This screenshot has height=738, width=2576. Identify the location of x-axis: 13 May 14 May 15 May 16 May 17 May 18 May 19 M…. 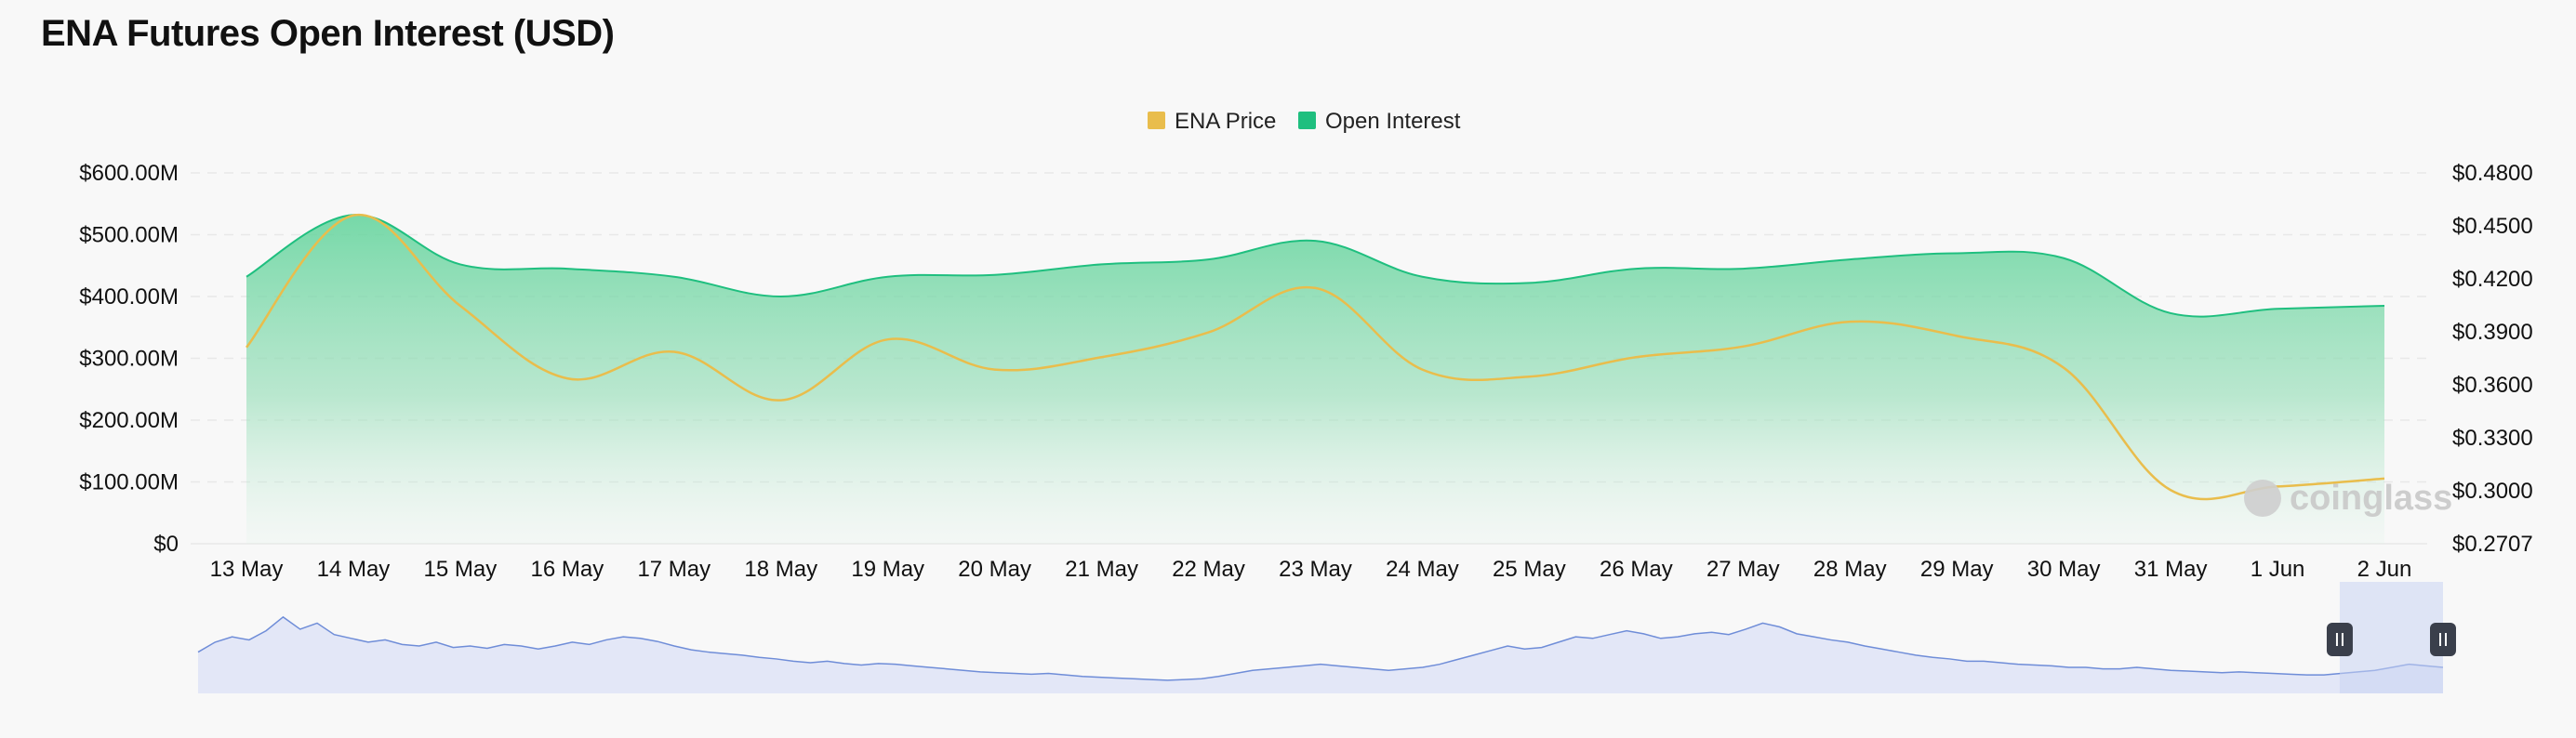
(1311, 569).